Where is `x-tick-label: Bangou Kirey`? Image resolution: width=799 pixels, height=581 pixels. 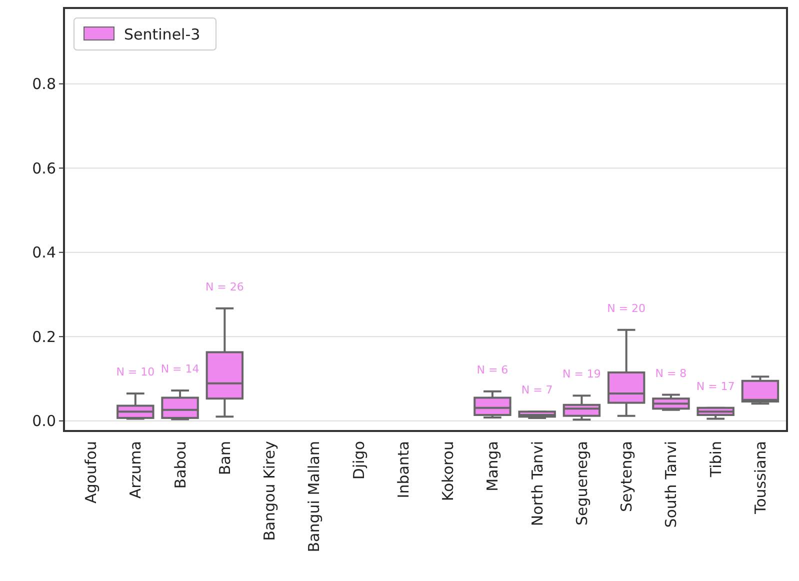 x-tick-label: Bangou Kirey is located at coordinates (269, 490).